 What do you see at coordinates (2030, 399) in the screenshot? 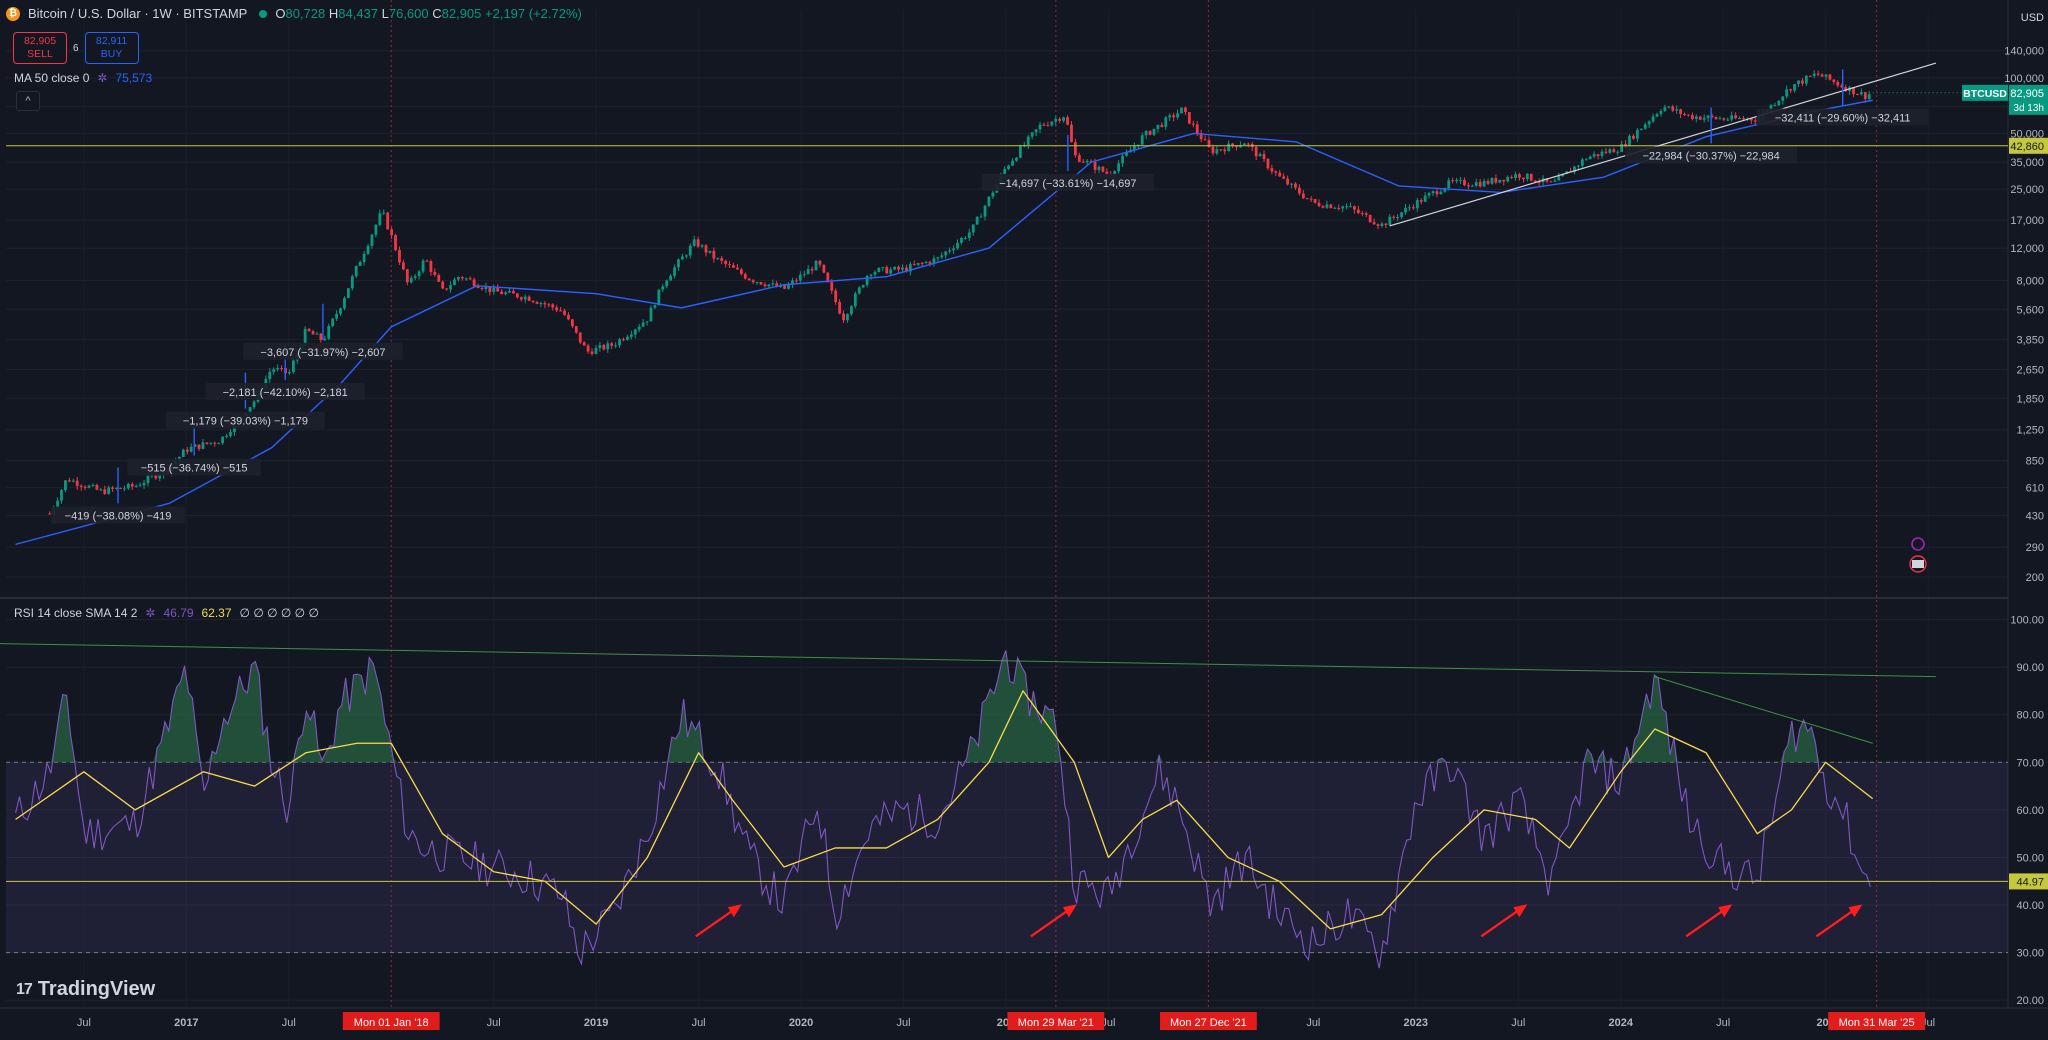
I see `price-tick-label: 1,850` at bounding box center [2030, 399].